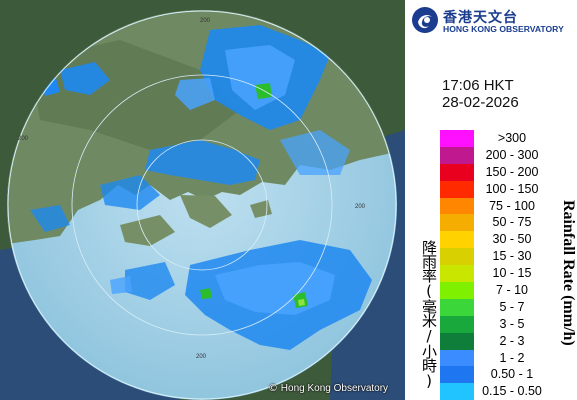  What do you see at coordinates (512, 205) in the screenshot?
I see `legend-range-label: 75 - 100` at bounding box center [512, 205].